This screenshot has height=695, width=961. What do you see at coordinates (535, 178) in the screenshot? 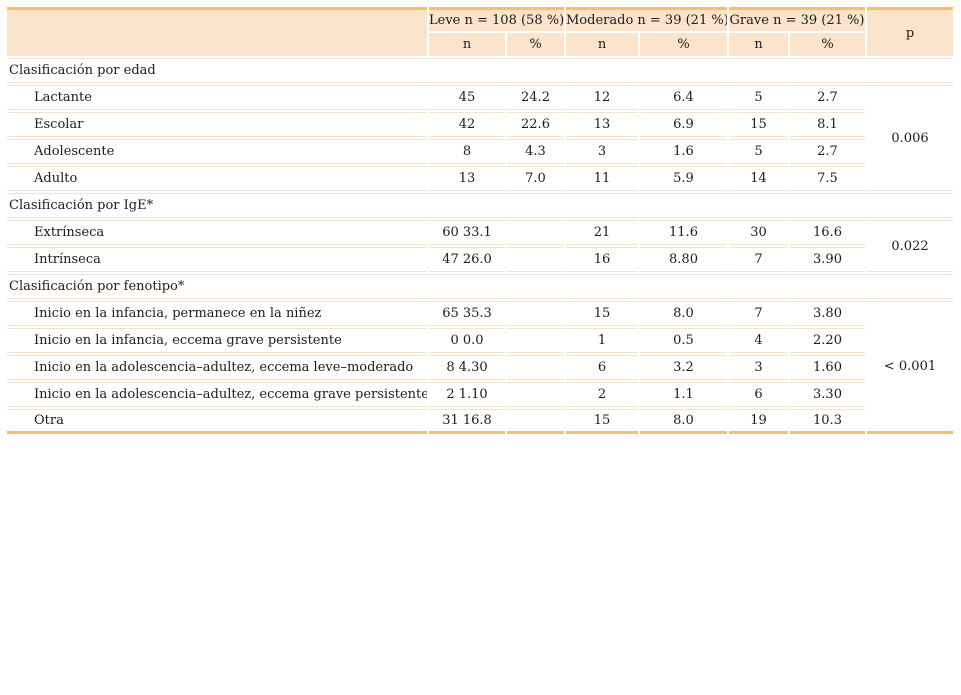
I see `value-cell: 7.0` at bounding box center [535, 178].